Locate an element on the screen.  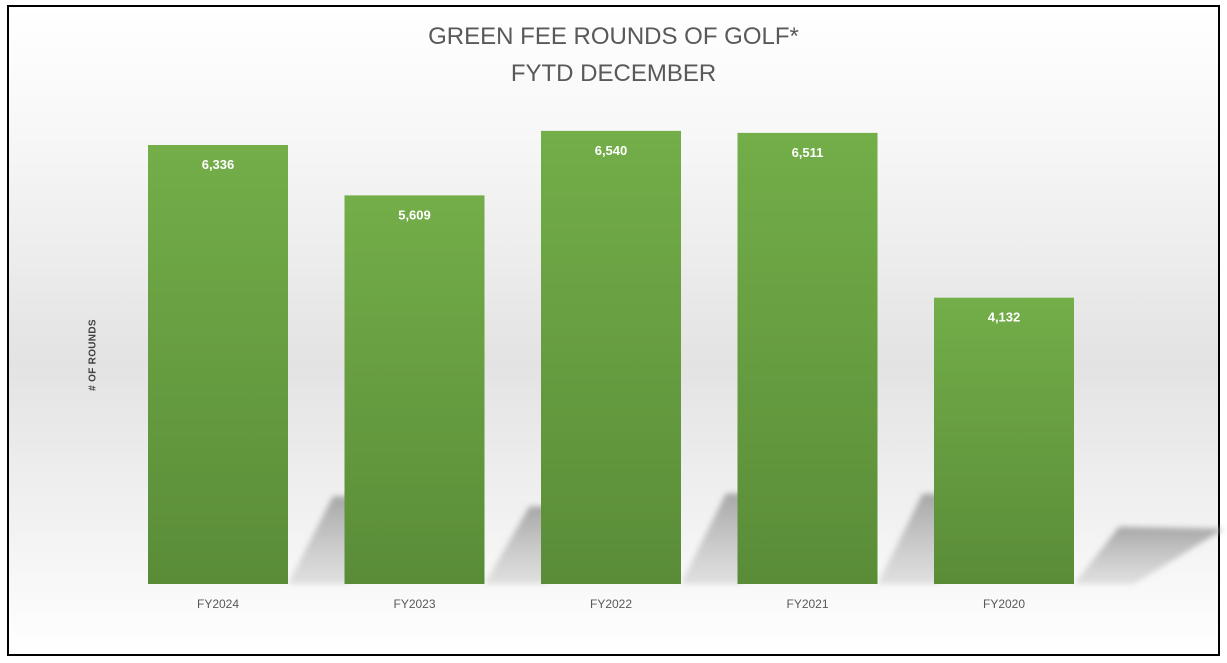
x-tick-label-fy2023: FY2023 is located at coordinates (414, 604).